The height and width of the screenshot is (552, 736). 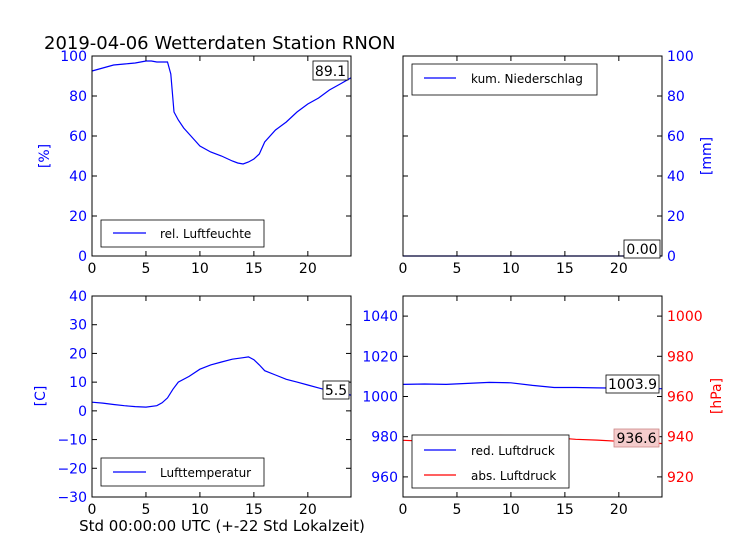 I want to click on last-value-temperature: 5.5, so click(x=336, y=391).